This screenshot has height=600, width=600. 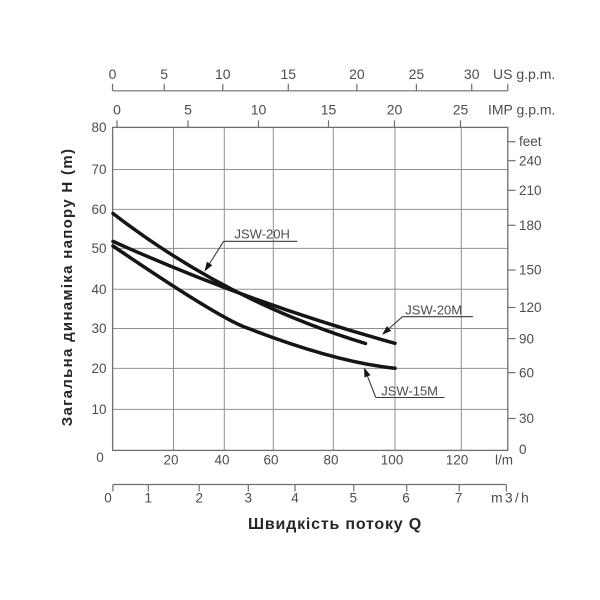 I want to click on svg-text: 7, so click(x=459, y=497).